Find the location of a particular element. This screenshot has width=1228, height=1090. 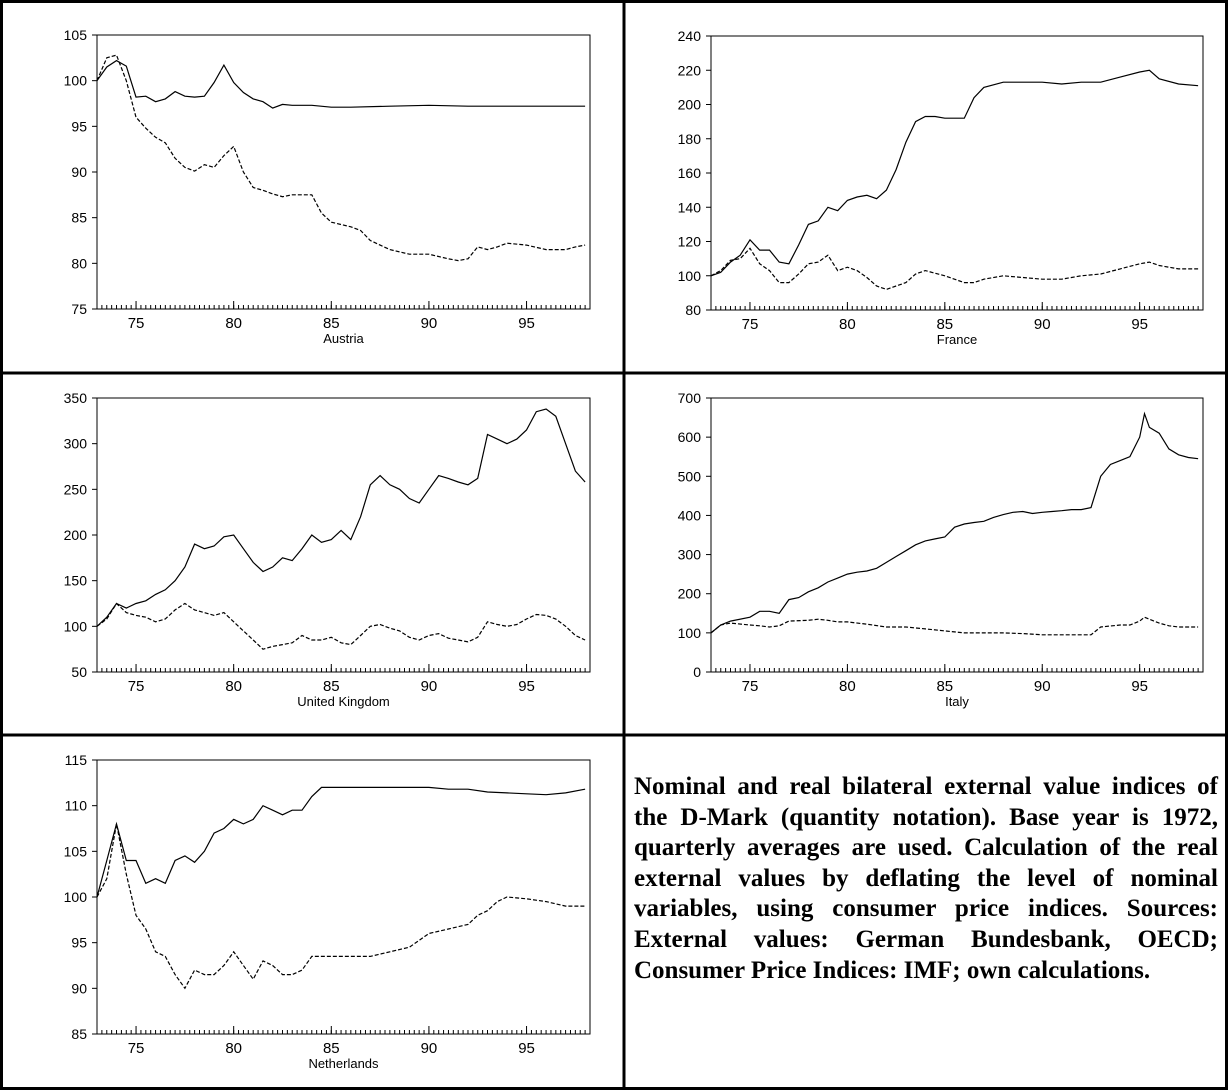

y-tick-label: 220 is located at coordinates (690, 70).